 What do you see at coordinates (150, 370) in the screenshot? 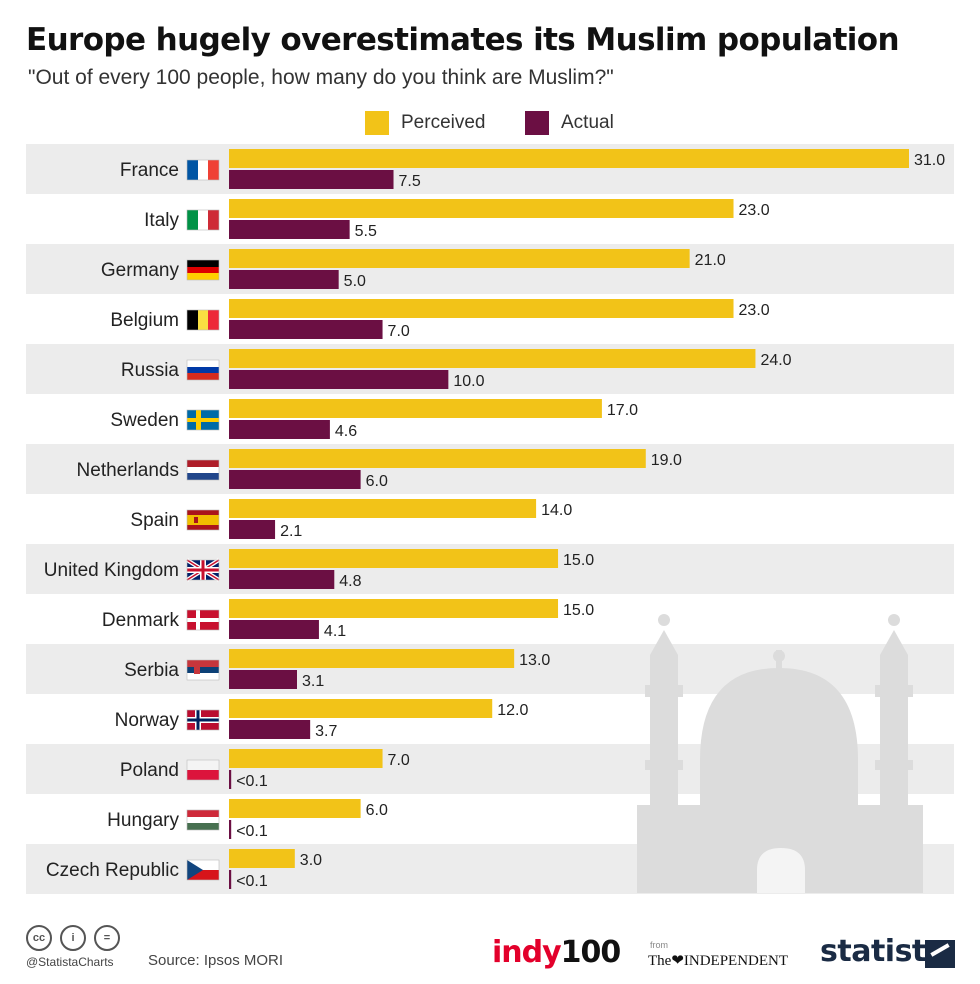
I see `category-label: Russia` at bounding box center [150, 370].